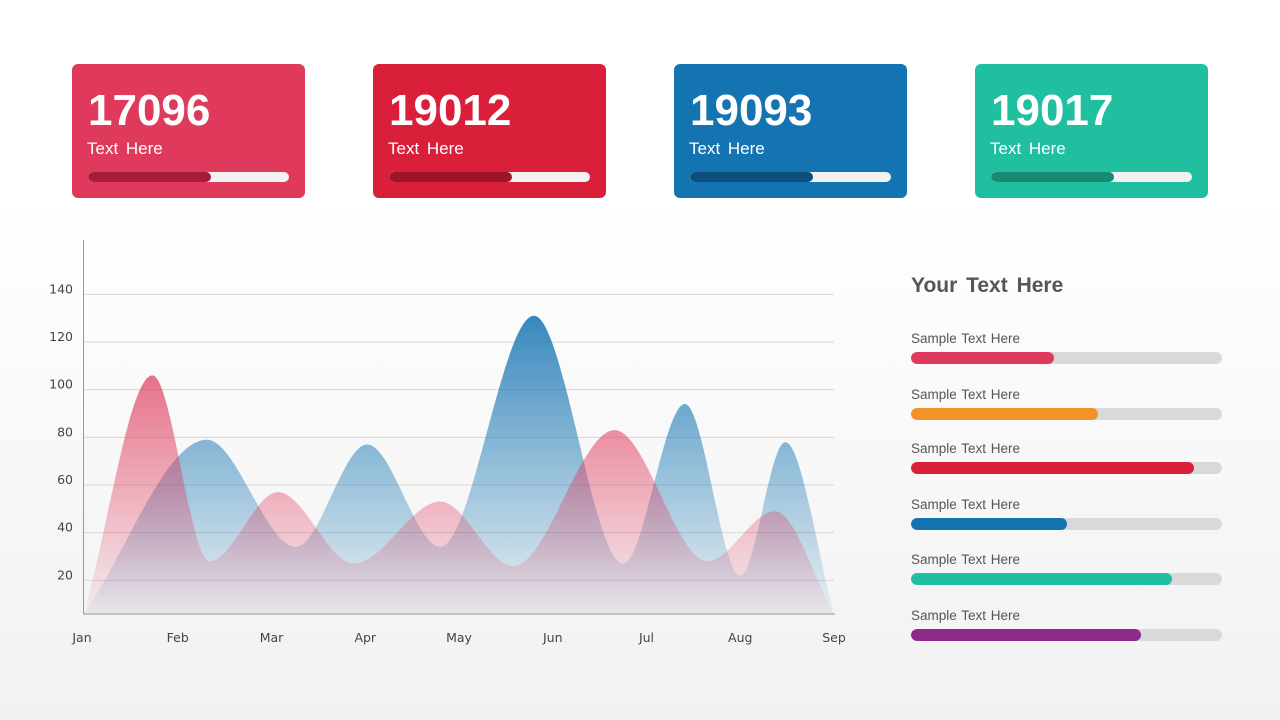 Image resolution: width=1280 pixels, height=720 pixels. Describe the element at coordinates (65, 431) in the screenshot. I see `y-tick-label: 80` at that location.